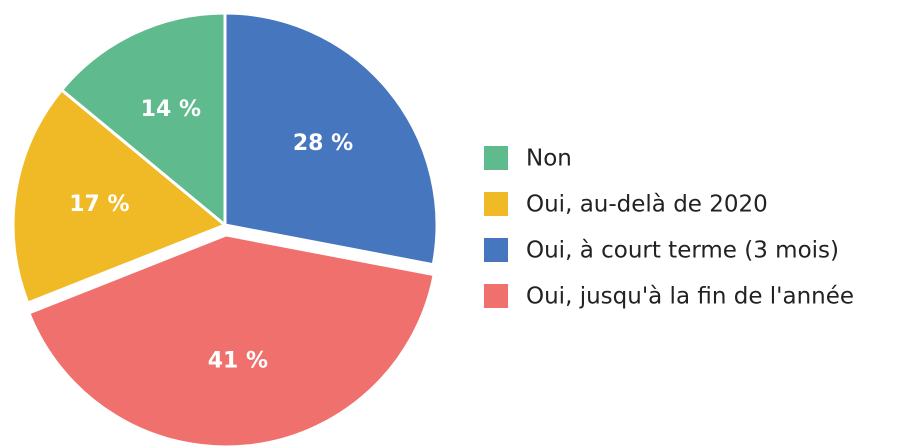  Describe the element at coordinates (647, 205) in the screenshot. I see `legend-label: Oui, au-delà de 2020` at that location.